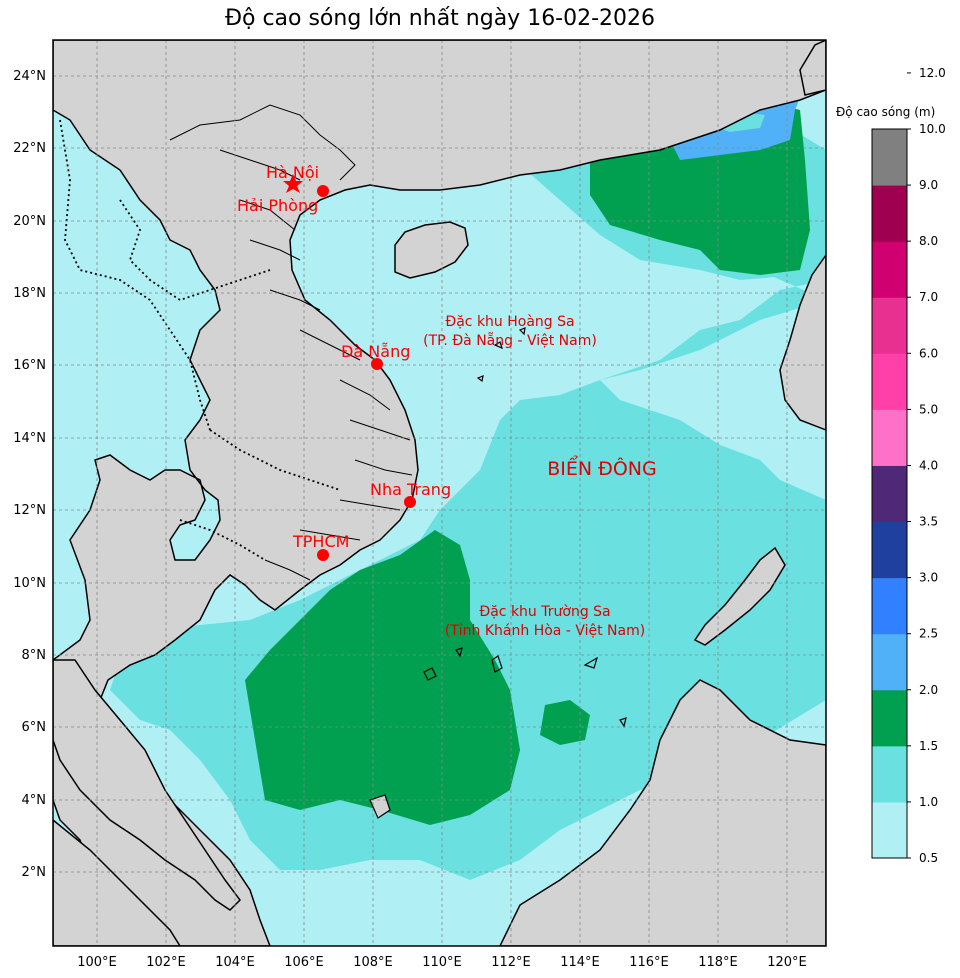  What do you see at coordinates (410, 489) in the screenshot?
I see `city-label-nhatrang: Nha Trang` at bounding box center [410, 489].